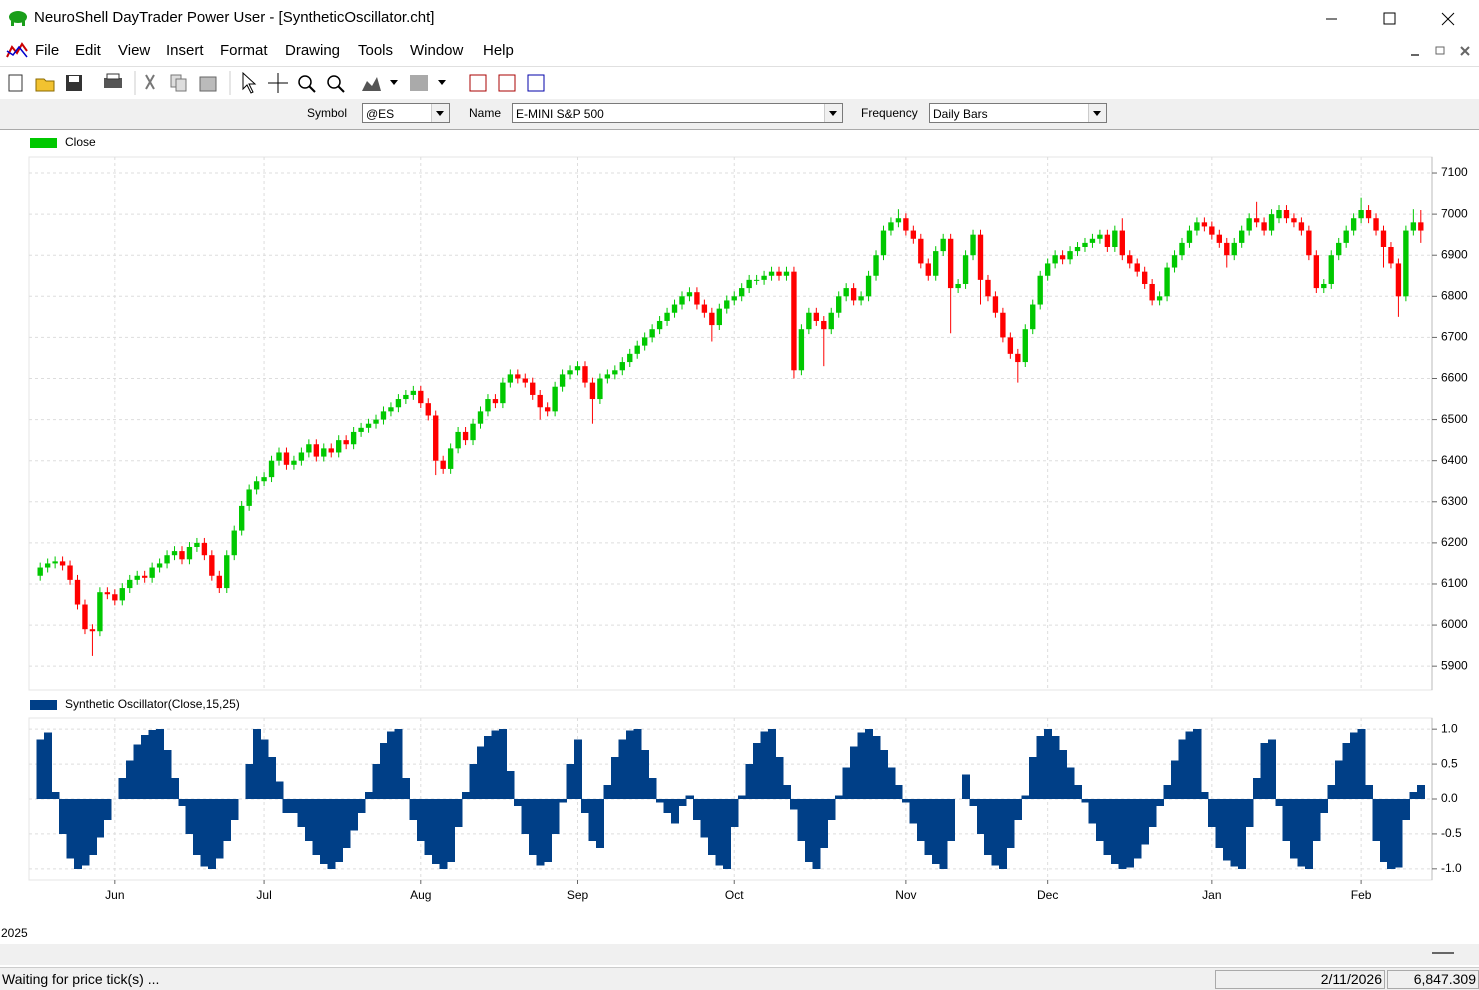 Image resolution: width=1479 pixels, height=990 pixels. Describe the element at coordinates (88, 50) in the screenshot. I see `menu-item: Edit` at that location.